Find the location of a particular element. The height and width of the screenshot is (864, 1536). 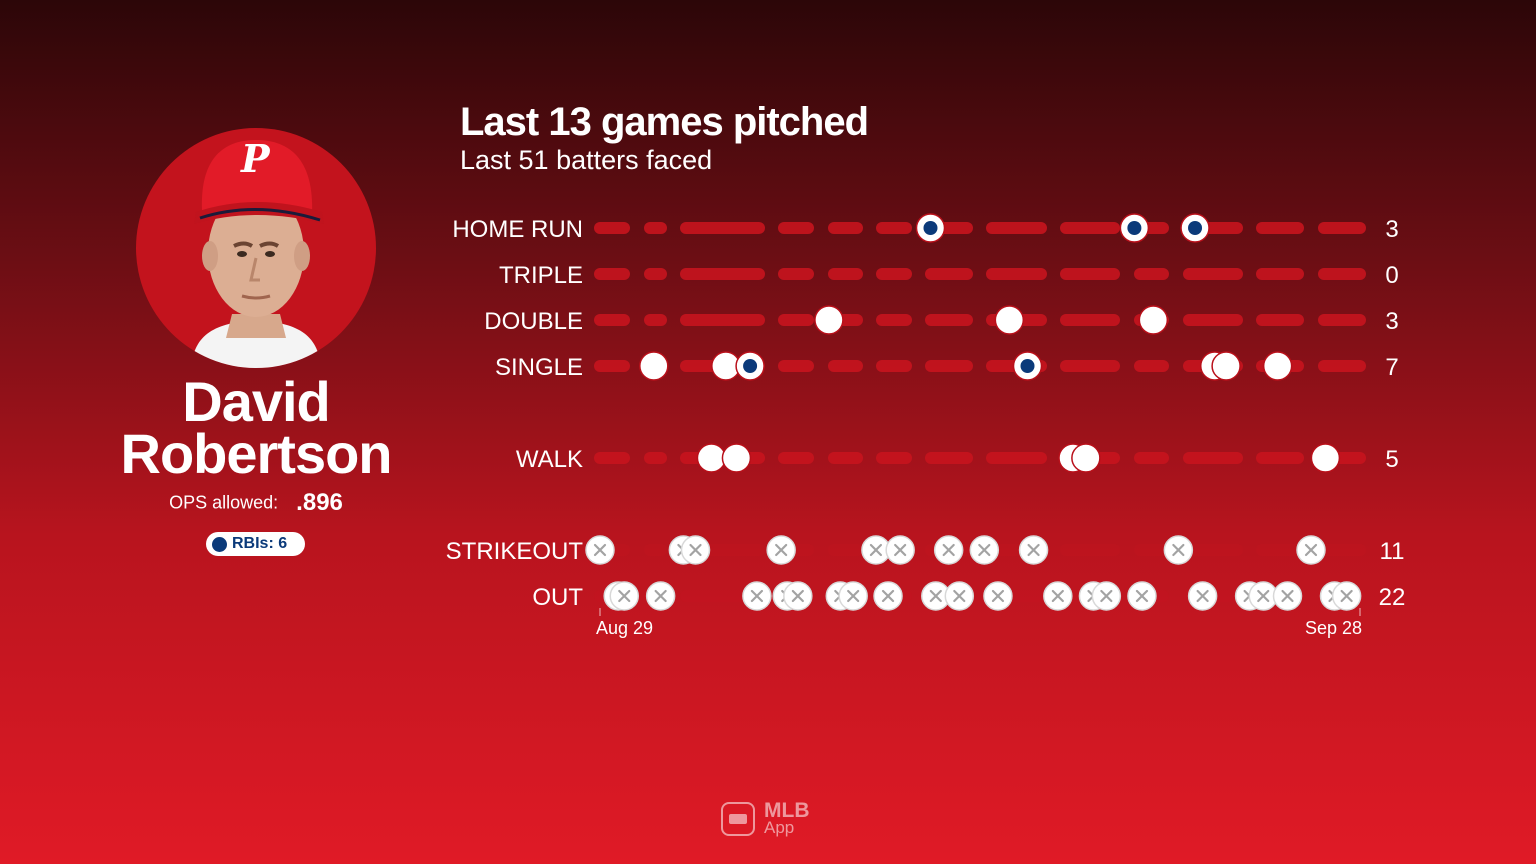

chart-title: Last 13 games pitched is located at coordinates (664, 122).